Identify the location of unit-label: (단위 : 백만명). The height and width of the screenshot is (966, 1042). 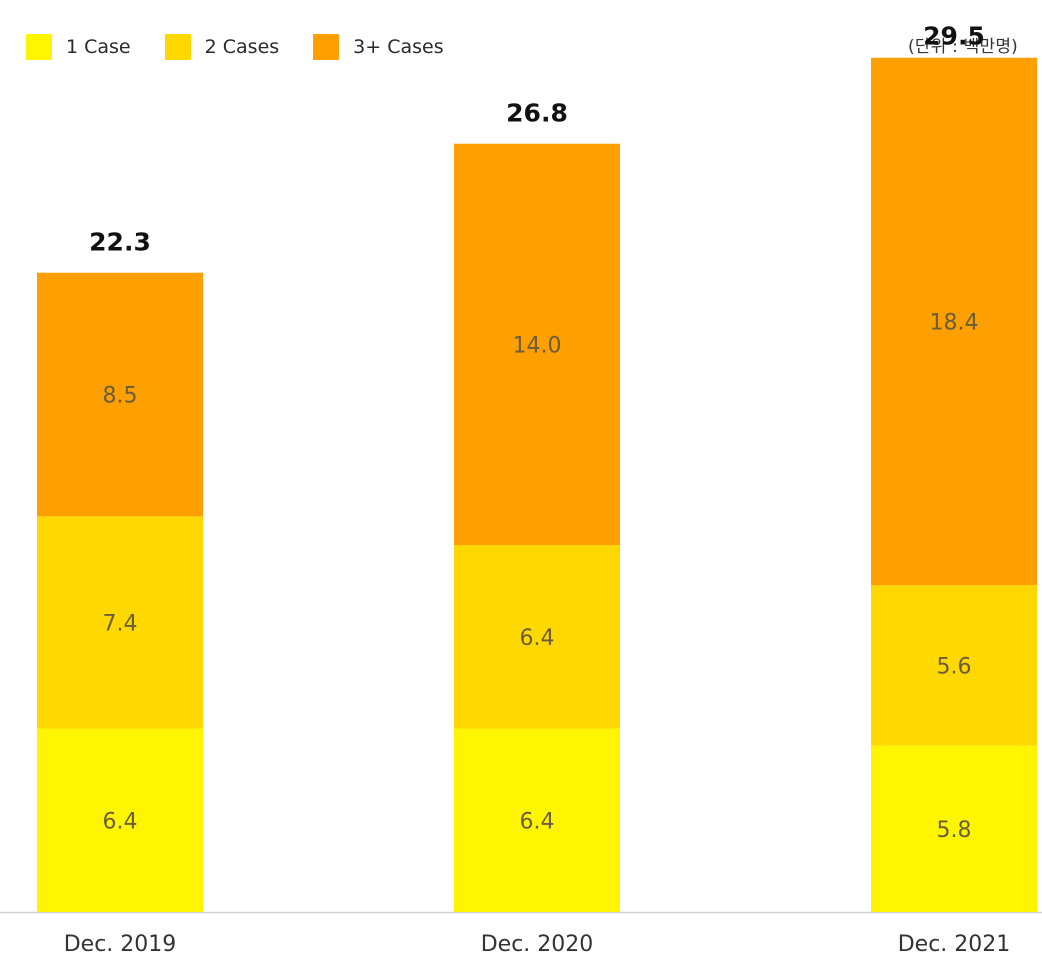
(963, 47).